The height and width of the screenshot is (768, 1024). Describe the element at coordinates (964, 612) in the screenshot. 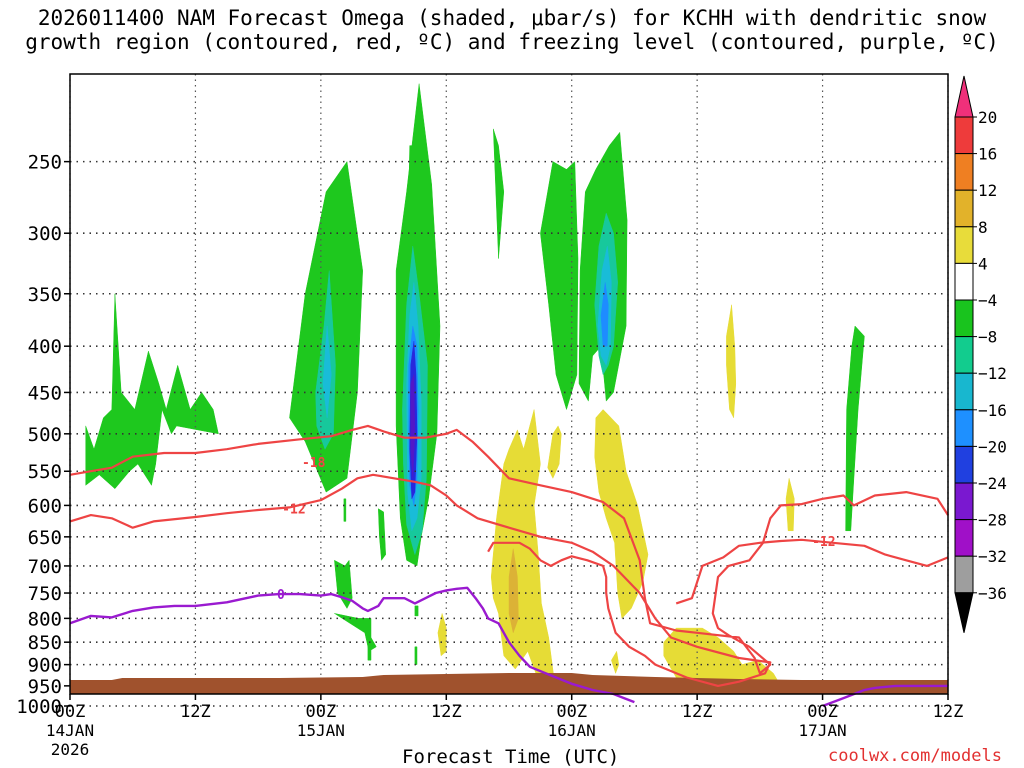

I see `colorbar-bottom-arrow` at that location.